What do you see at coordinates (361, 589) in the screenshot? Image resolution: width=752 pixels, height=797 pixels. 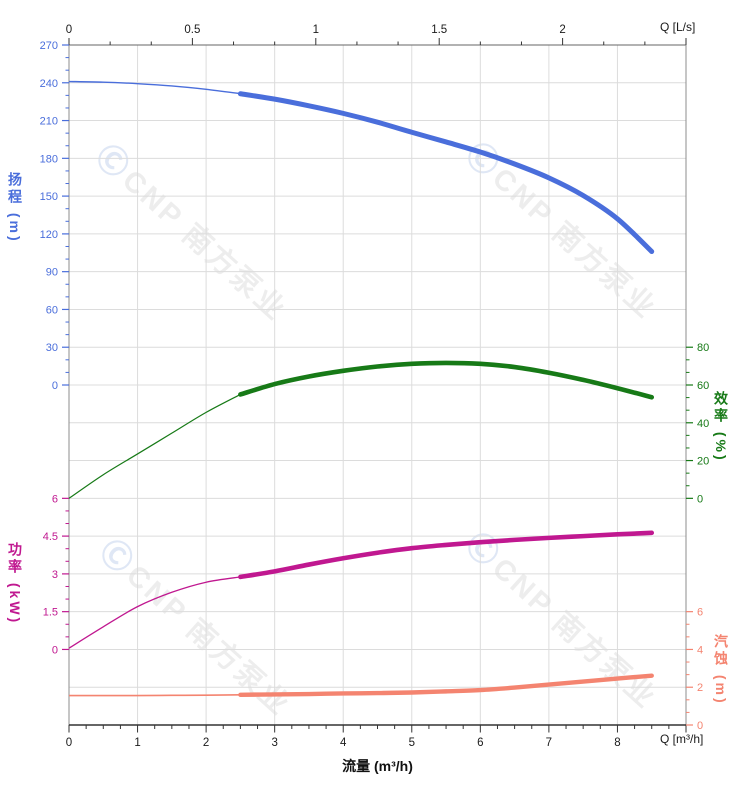 I see `curve-power` at bounding box center [361, 589].